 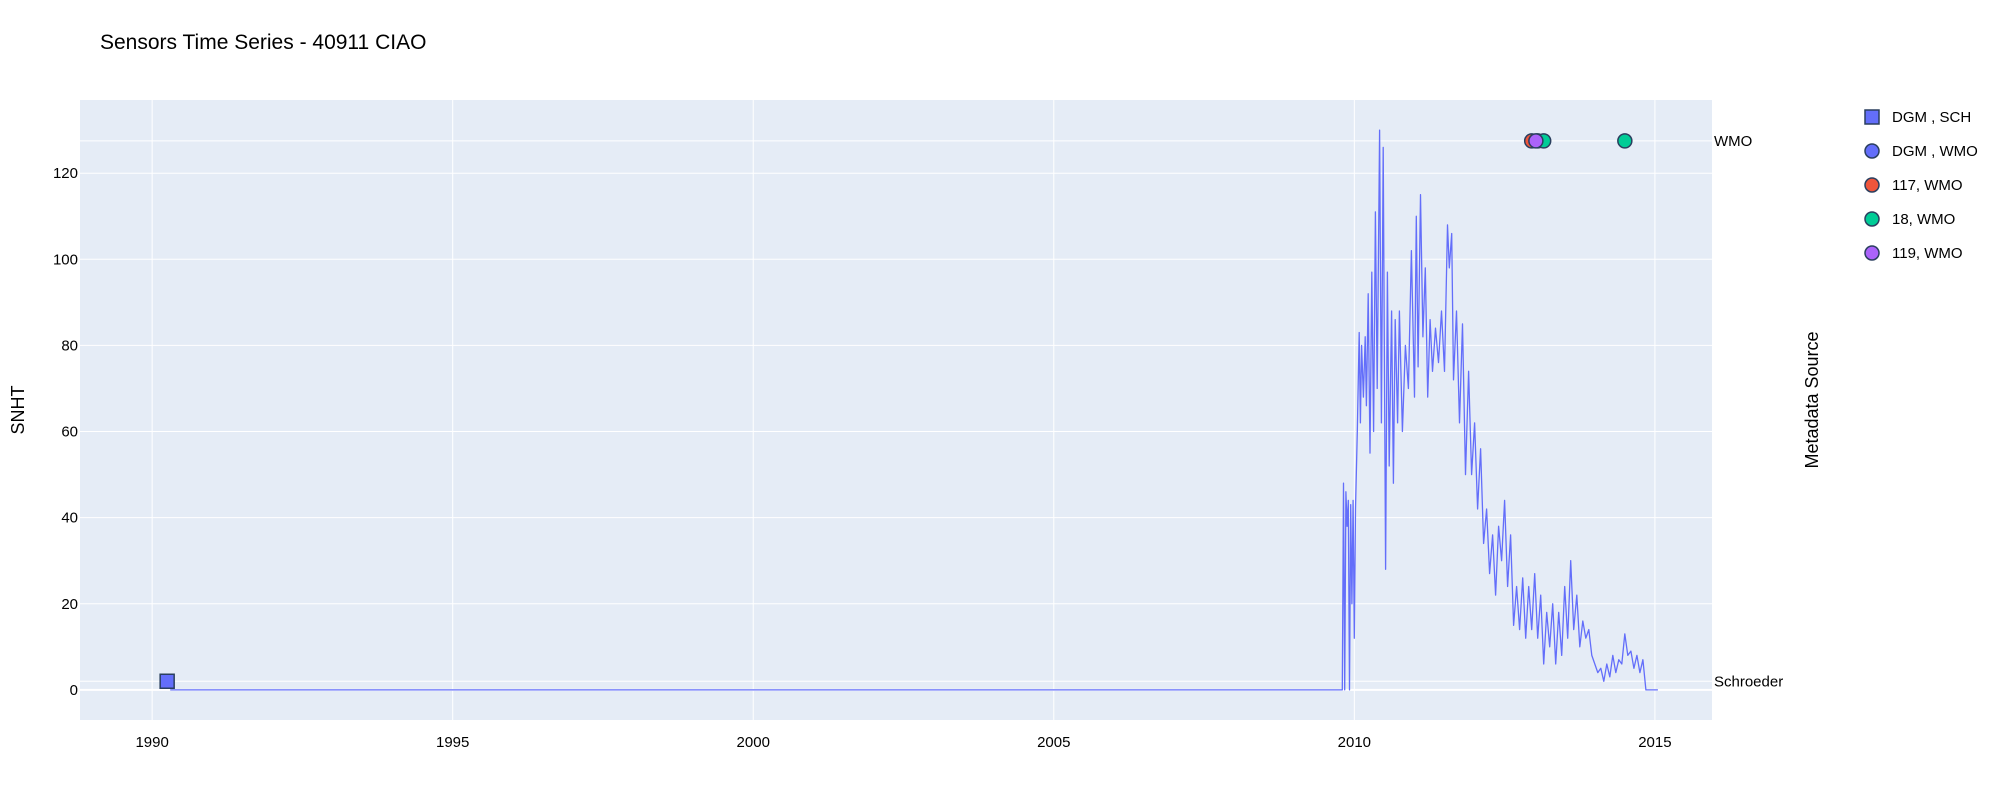 What do you see at coordinates (452, 742) in the screenshot?
I see `x-tick-label: 1995` at bounding box center [452, 742].